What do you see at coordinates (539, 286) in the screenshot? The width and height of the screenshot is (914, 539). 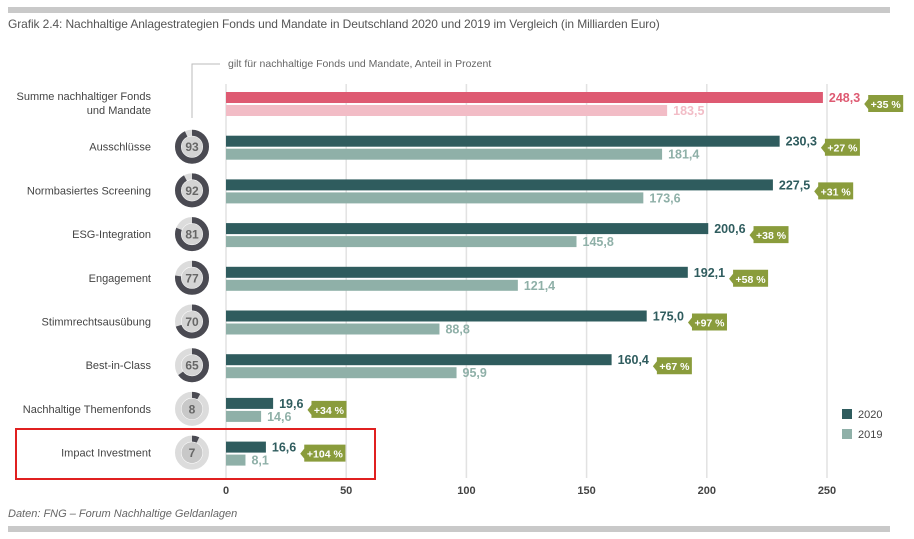 I see `value-label-2019: 121,4` at bounding box center [539, 286].